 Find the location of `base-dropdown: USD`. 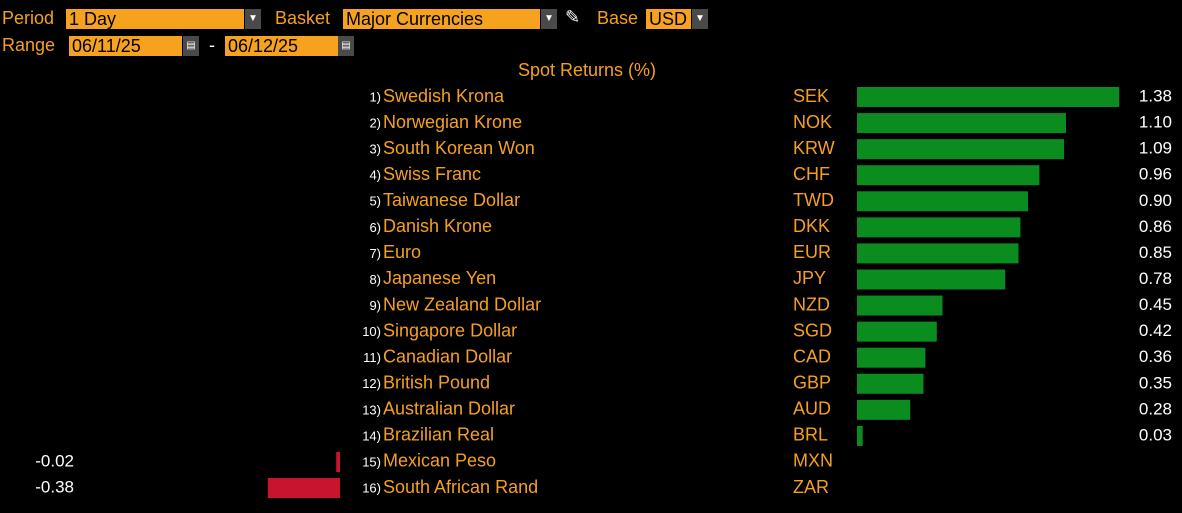

base-dropdown: USD is located at coordinates (668, 19).